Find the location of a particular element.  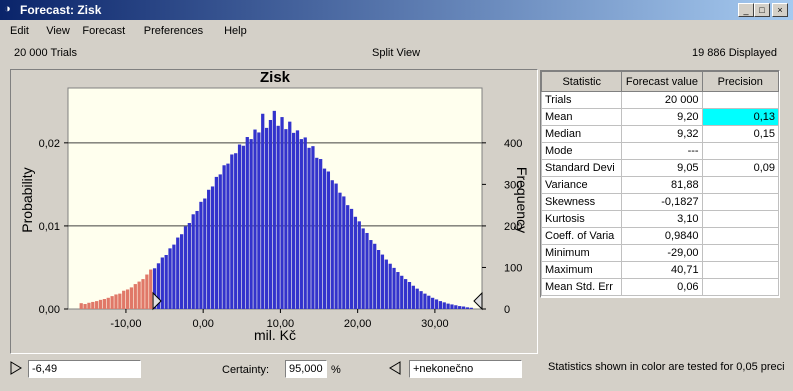

menu-item: Preferences is located at coordinates (173, 31).